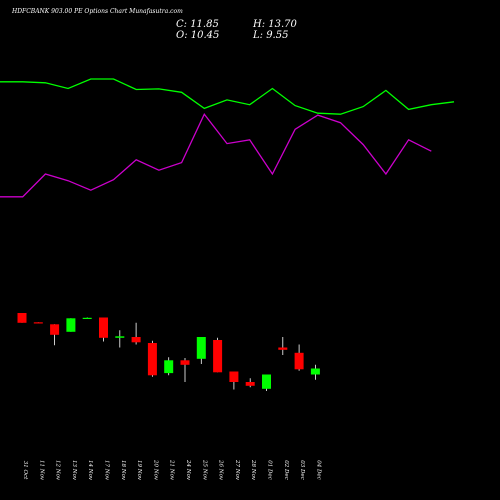 This screenshot has height=500, width=500. I want to click on x-tick-label: 04 Dec, so click(318, 470).